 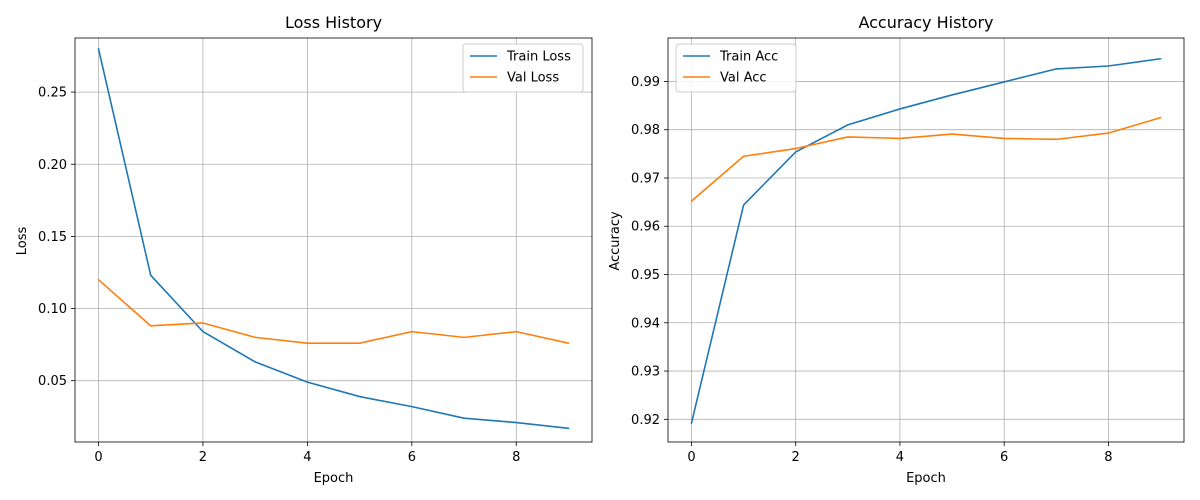 What do you see at coordinates (743, 78) in the screenshot?
I see `legend-label: Val Acc` at bounding box center [743, 78].